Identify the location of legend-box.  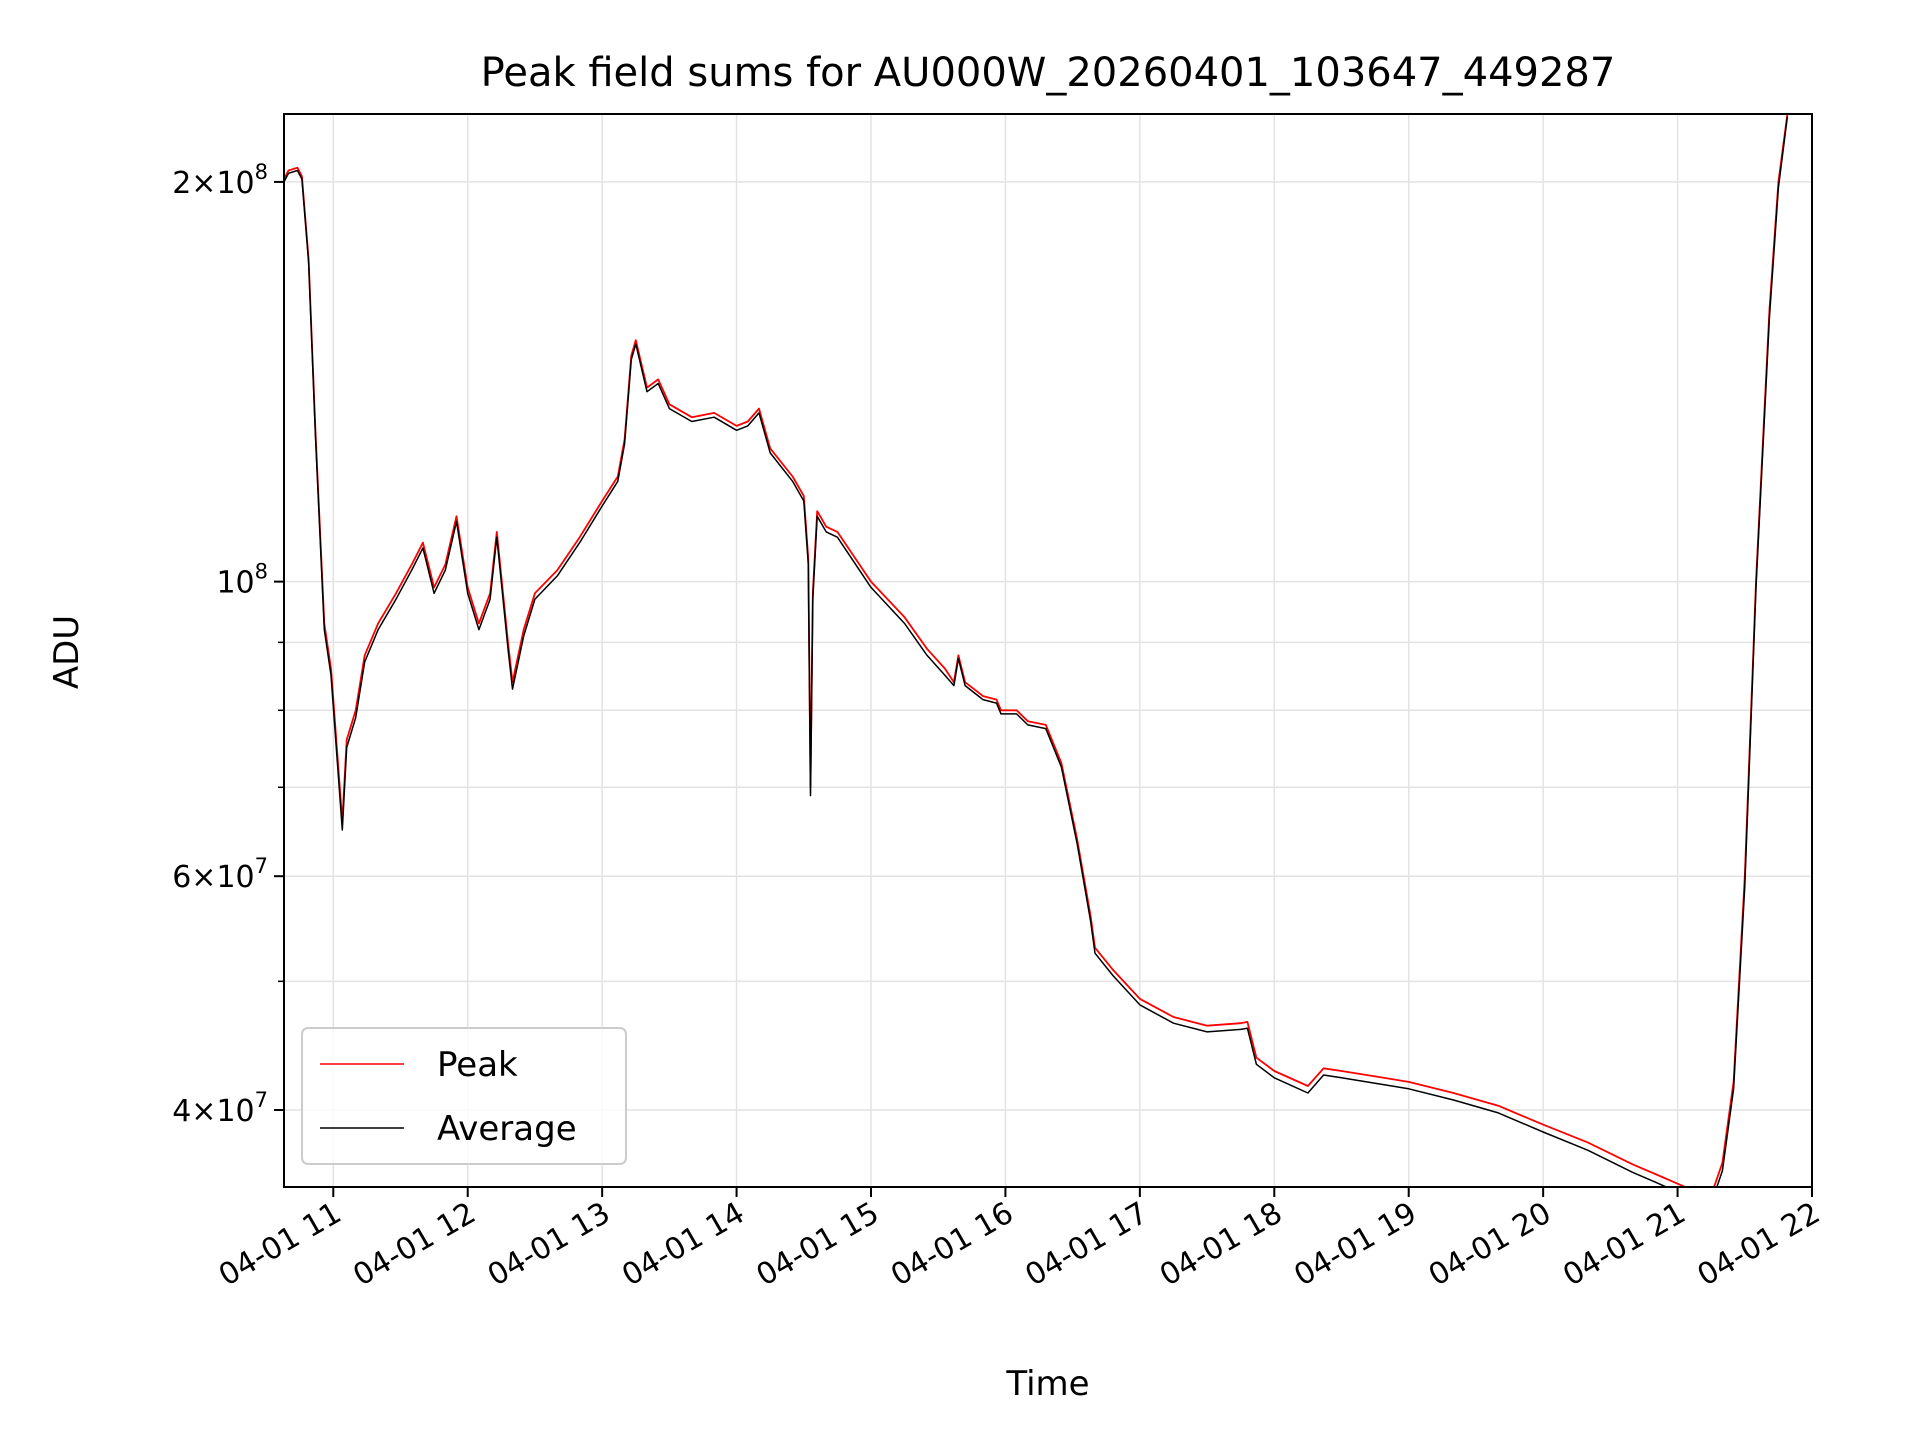
(464, 1096).